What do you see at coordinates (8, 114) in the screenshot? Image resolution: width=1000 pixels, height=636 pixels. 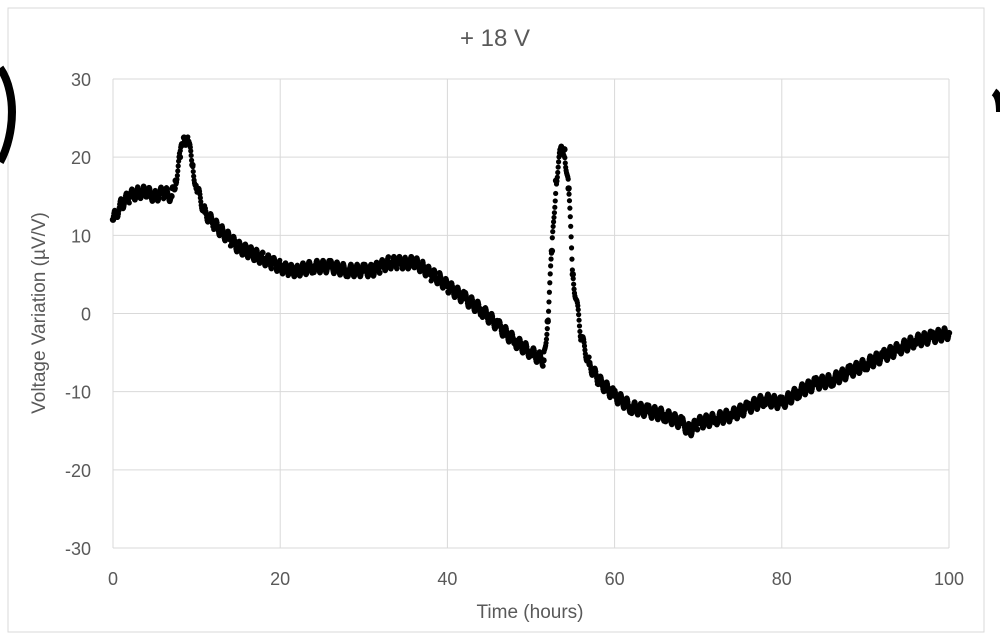 I see `decorative-bracket-left` at bounding box center [8, 114].